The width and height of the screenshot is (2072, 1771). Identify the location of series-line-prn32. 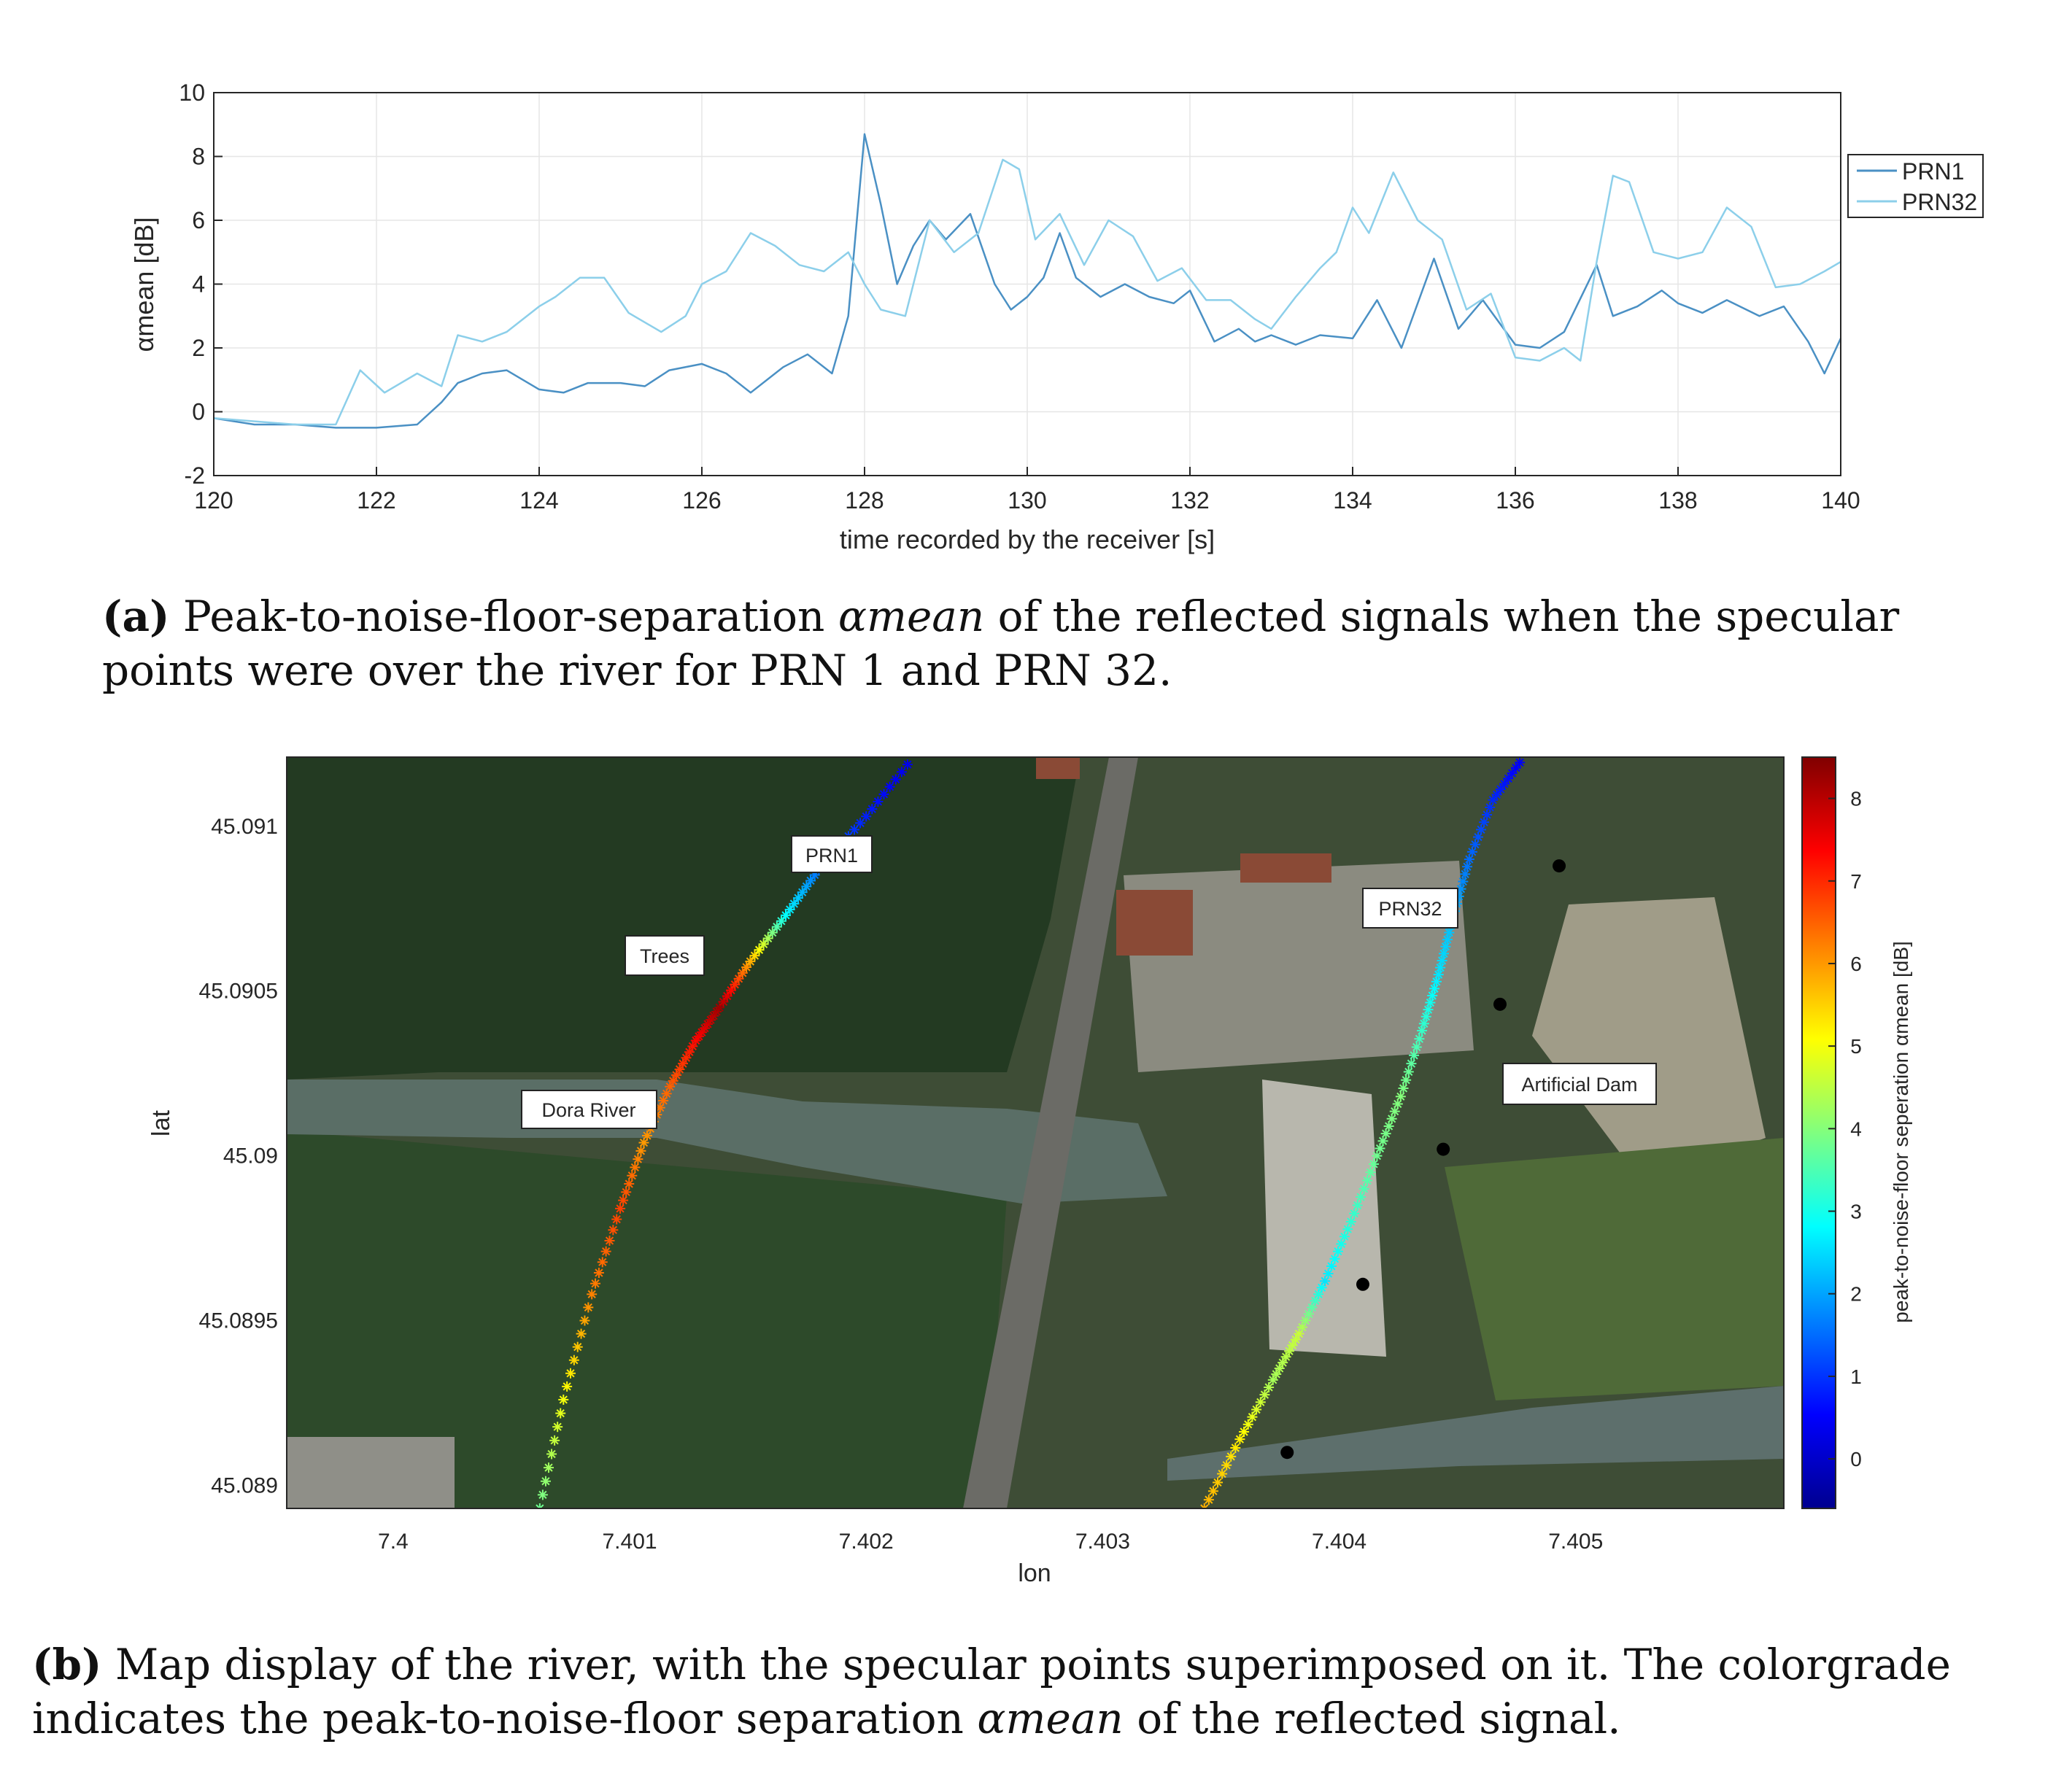
(1027, 292).